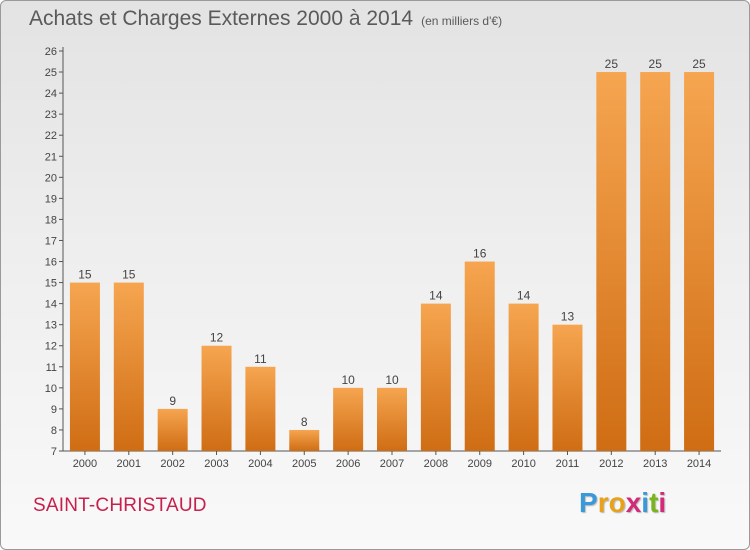 The height and width of the screenshot is (550, 750). Describe the element at coordinates (51, 263) in the screenshot. I see `y-tick-label: 16` at that location.